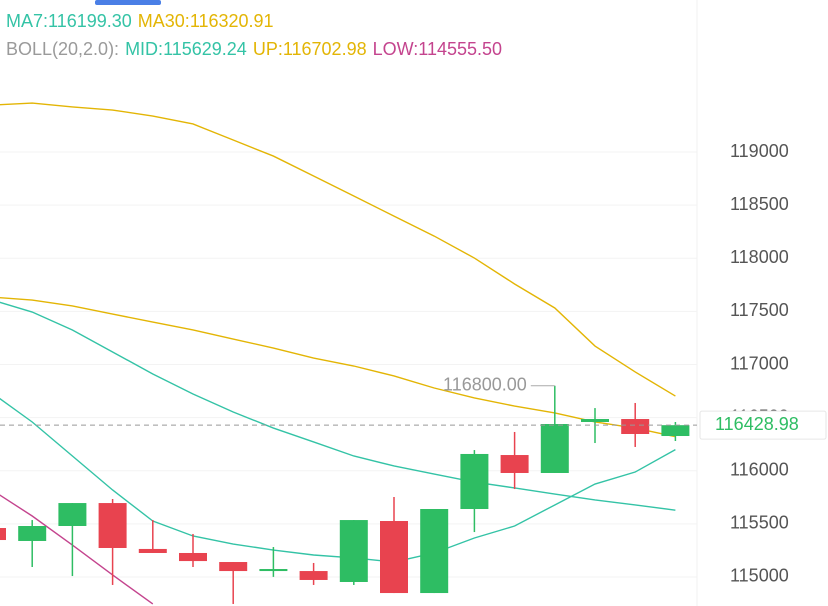  Describe the element at coordinates (485, 385) in the screenshot. I see `annotation-label: 116800.00` at that location.